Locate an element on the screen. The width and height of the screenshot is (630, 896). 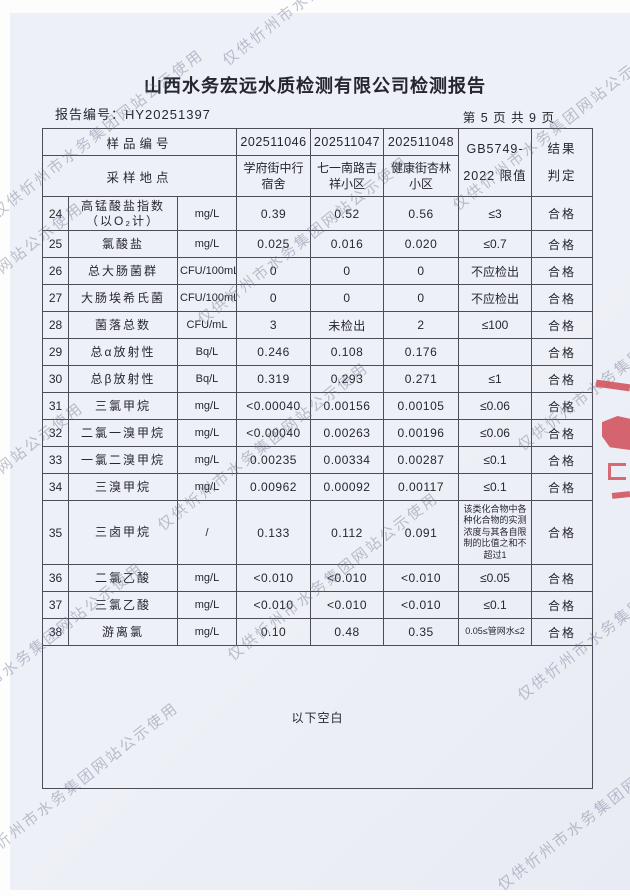
parameter-name: 总α放射性 is located at coordinates (123, 352).